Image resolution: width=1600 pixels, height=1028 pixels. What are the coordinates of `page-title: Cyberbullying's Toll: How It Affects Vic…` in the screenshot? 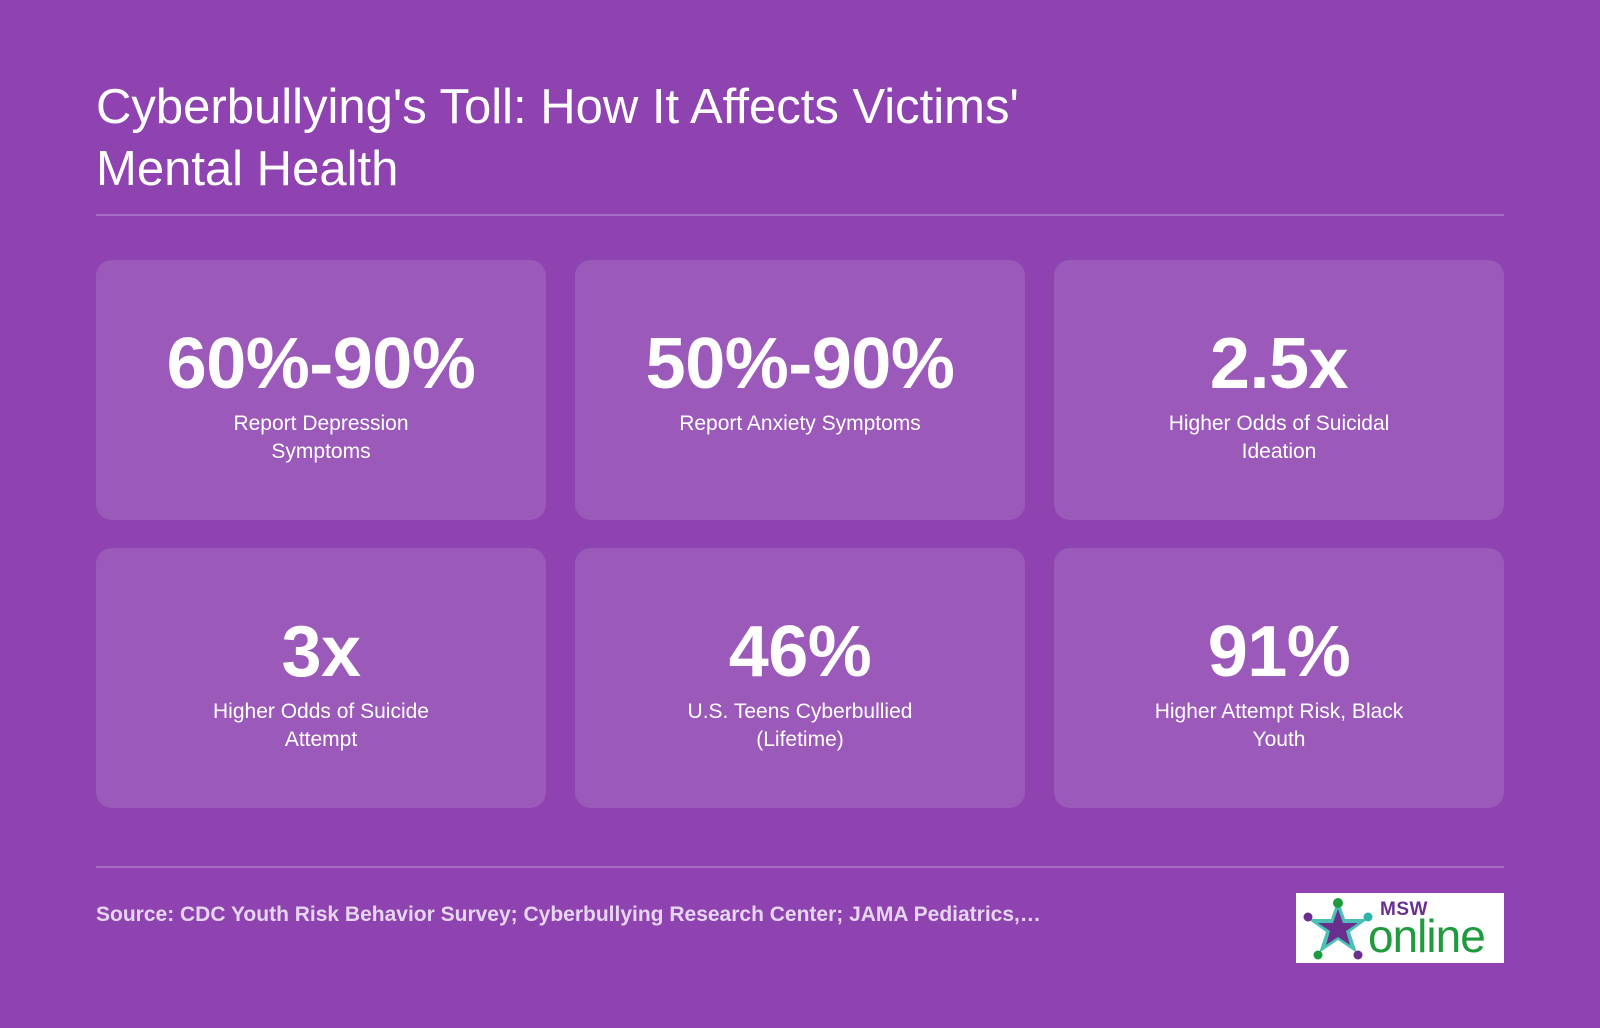 It's located at (557, 138).